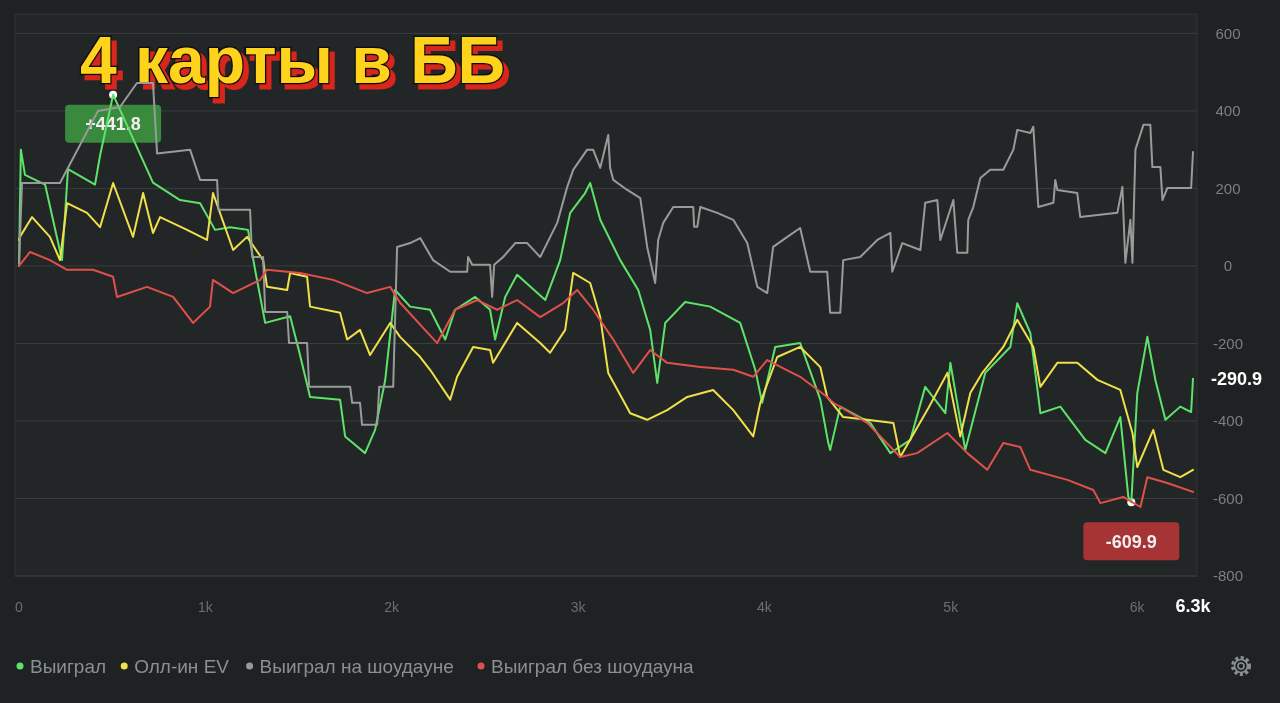 The image size is (1280, 703). I want to click on legend-label: Выиграл на шоудауне, so click(356, 666).